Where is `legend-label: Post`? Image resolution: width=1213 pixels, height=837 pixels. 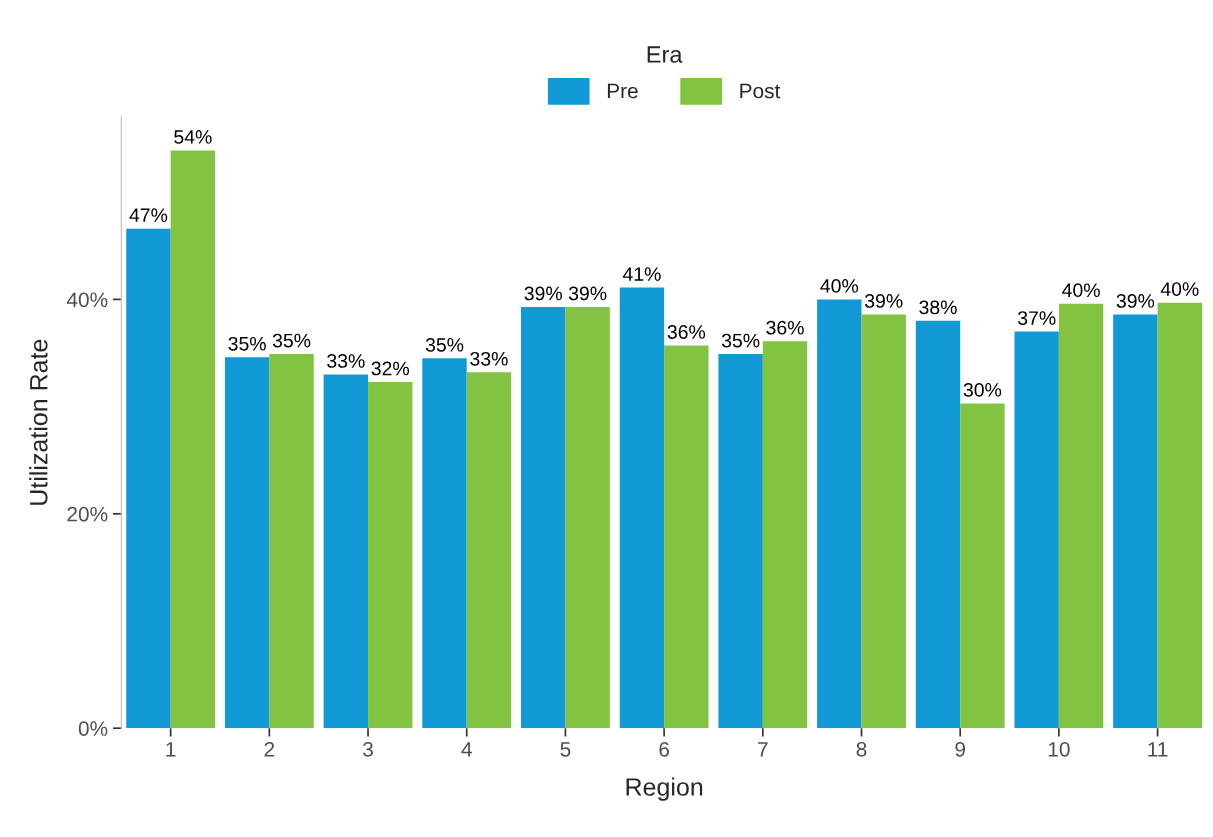 legend-label: Post is located at coordinates (760, 91).